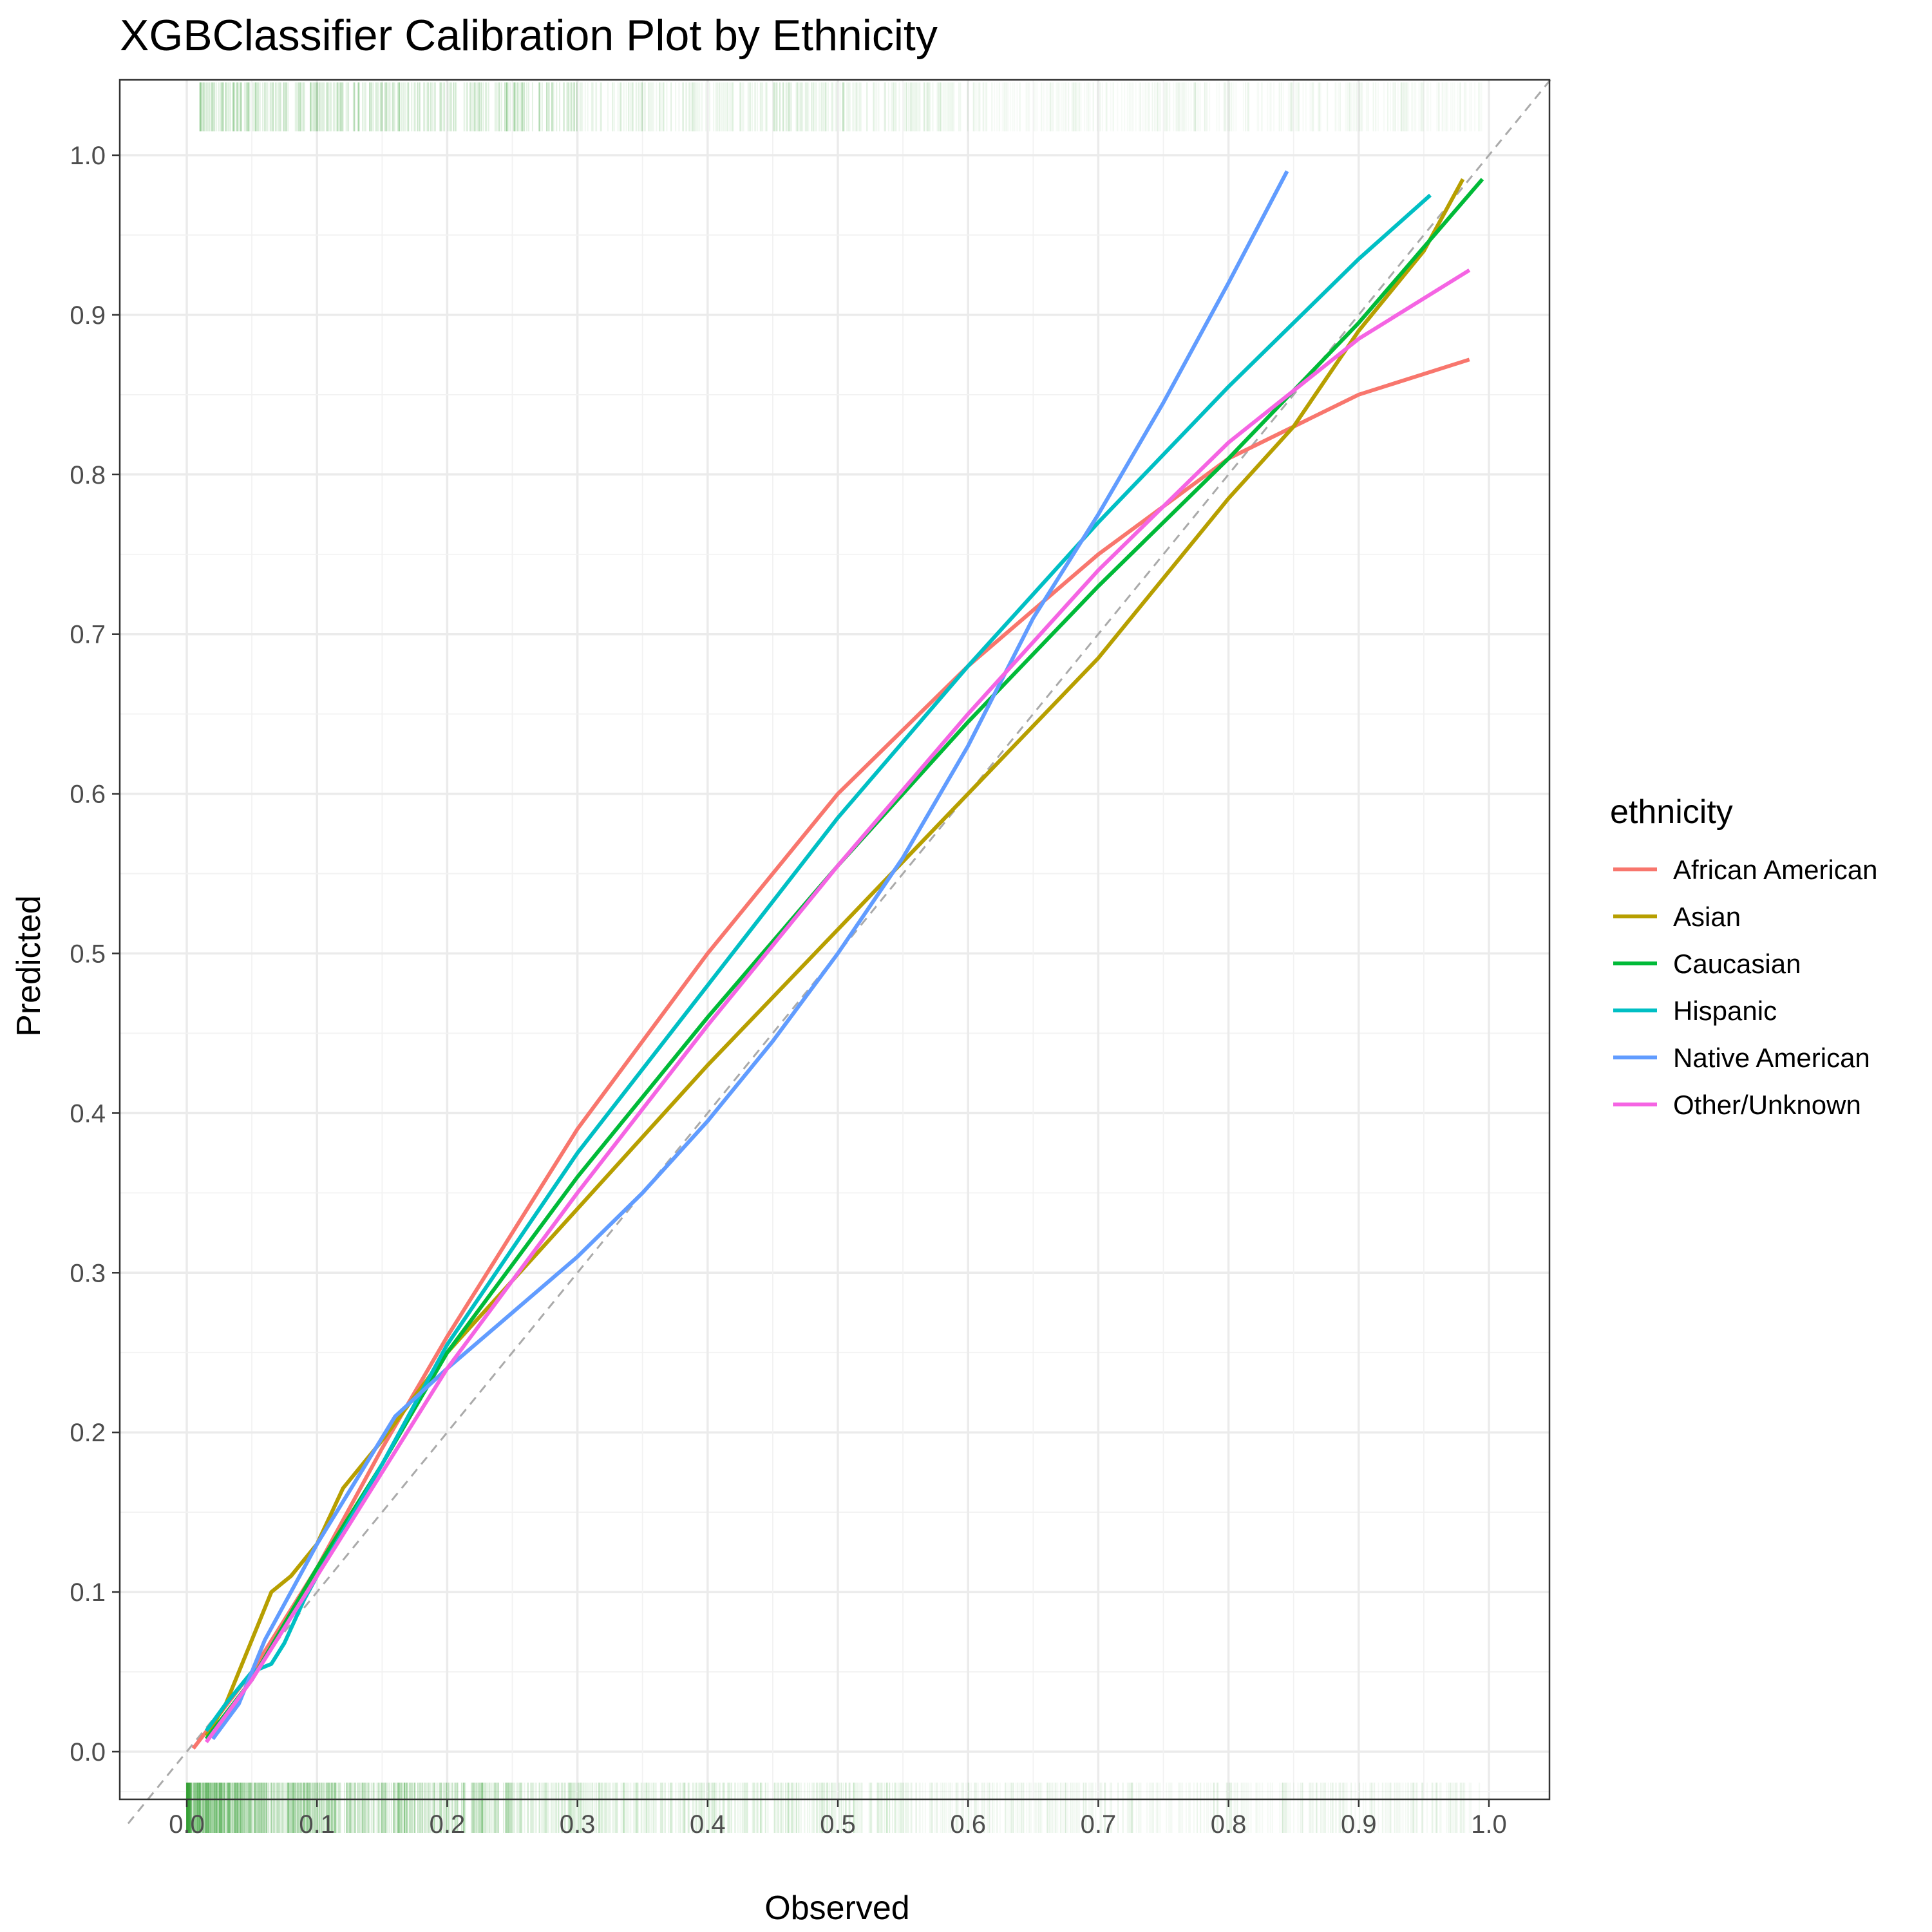  I want to click on legend-title: ethnicity, so click(1671, 812).